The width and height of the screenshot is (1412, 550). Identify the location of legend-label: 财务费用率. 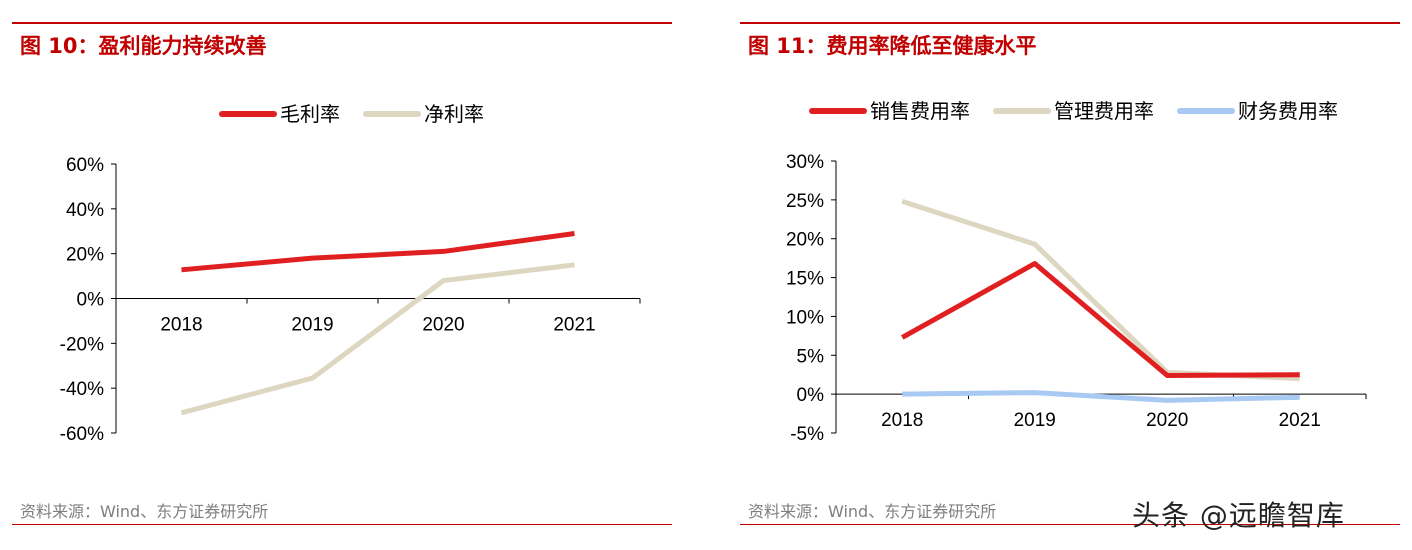
(1288, 111).